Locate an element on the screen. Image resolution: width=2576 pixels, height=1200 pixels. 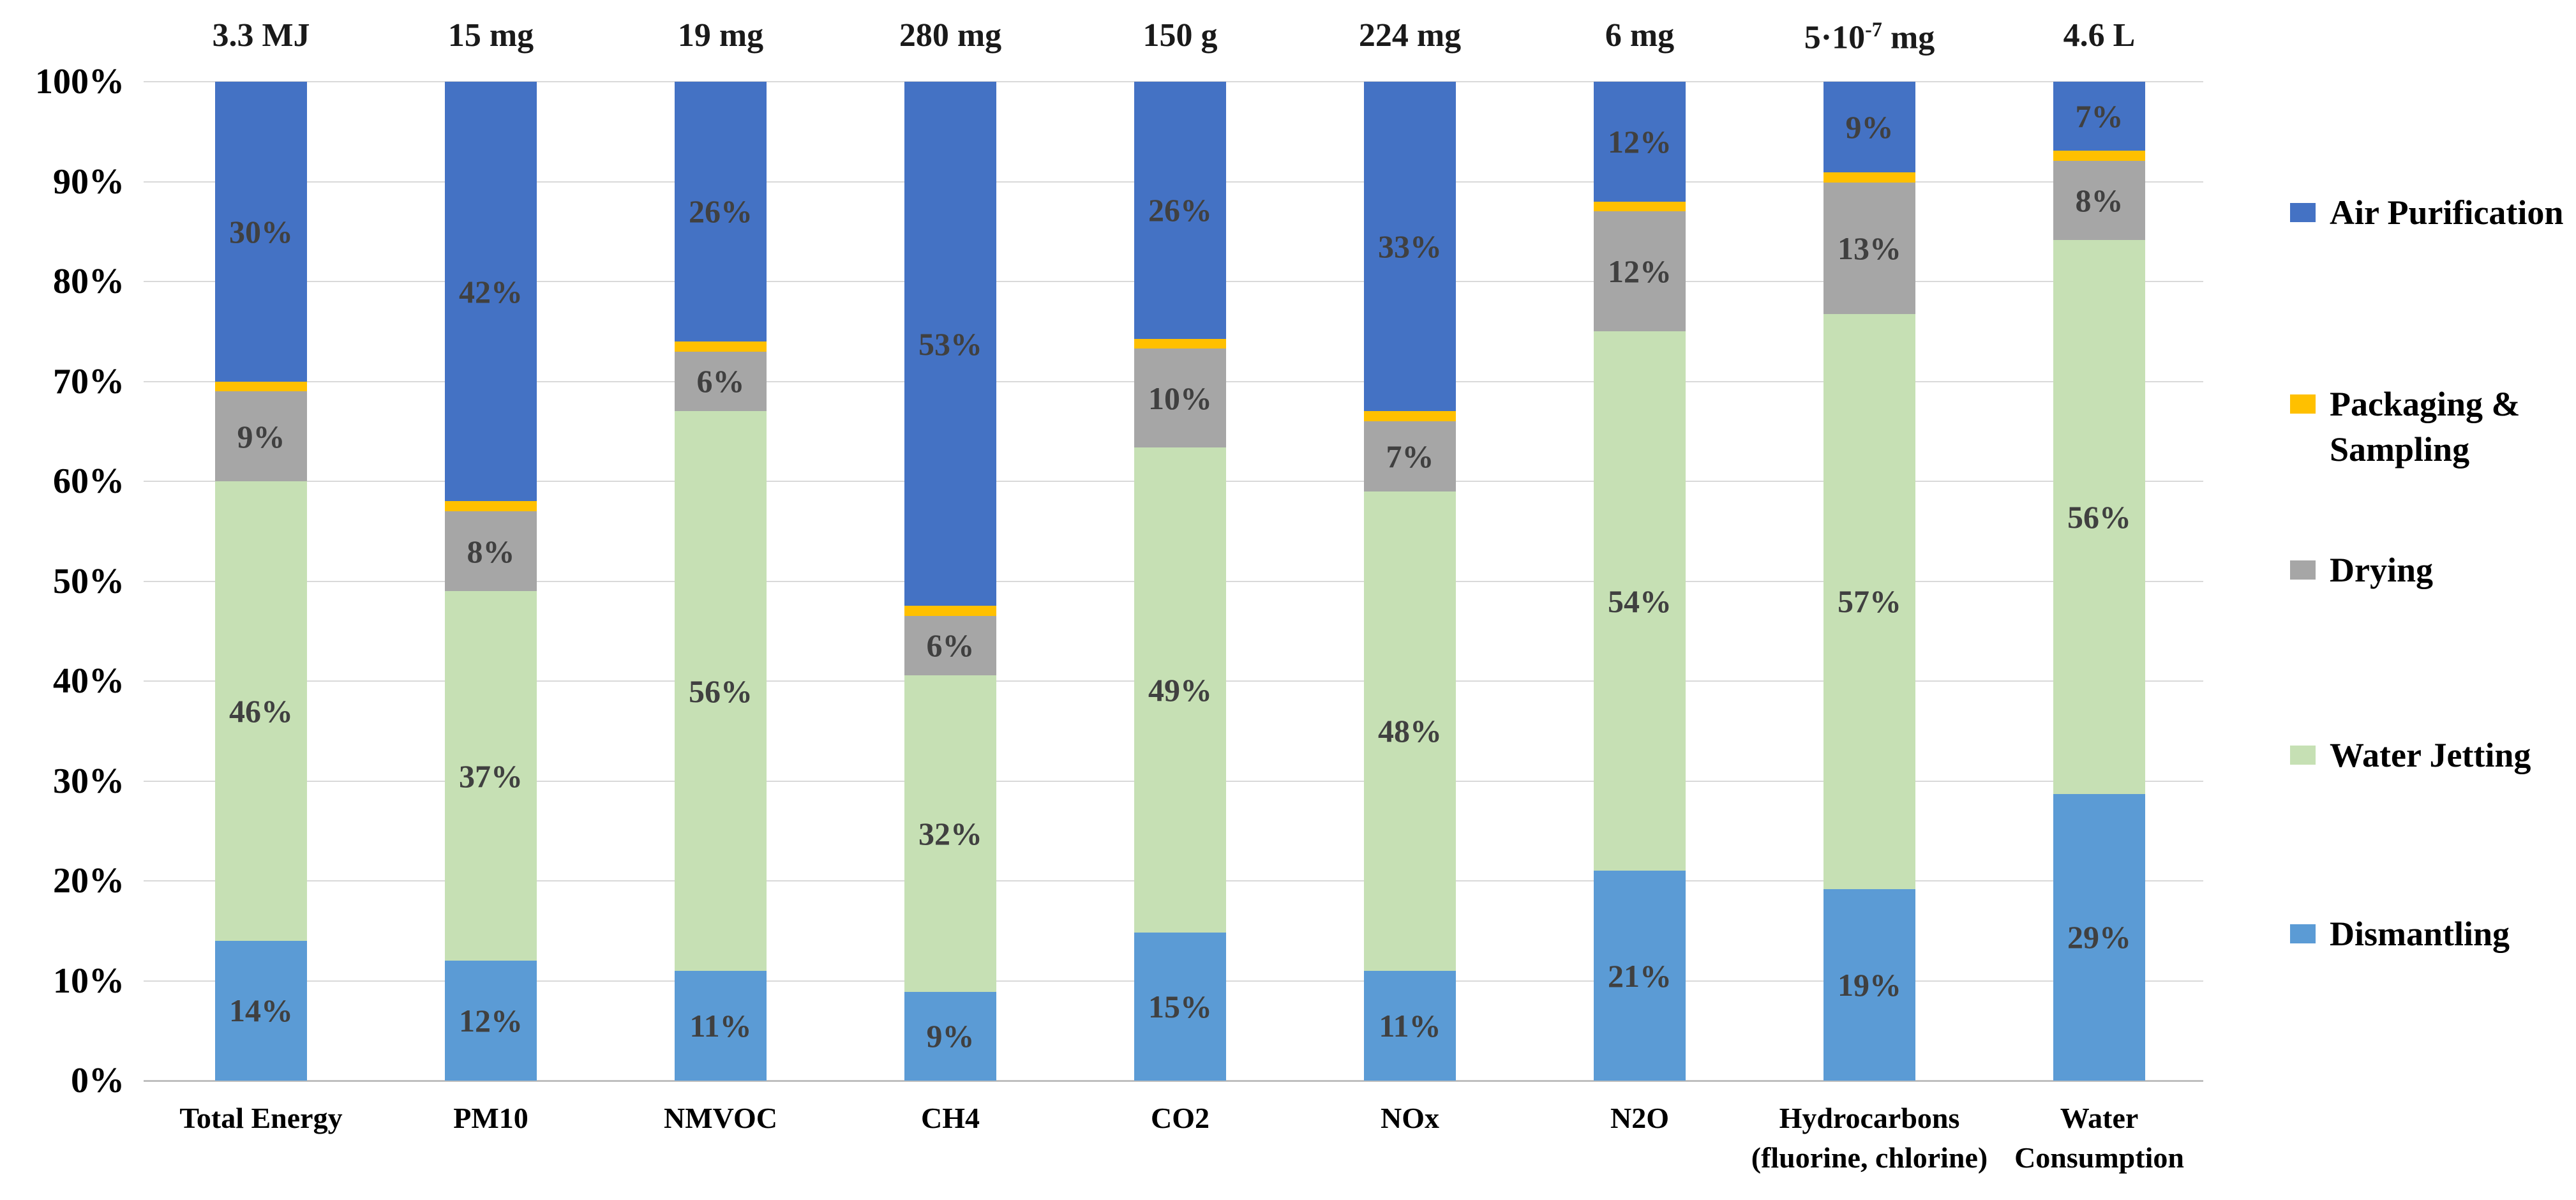
bar-co2: 15% 49% 10% 26% is located at coordinates (1180, 581).